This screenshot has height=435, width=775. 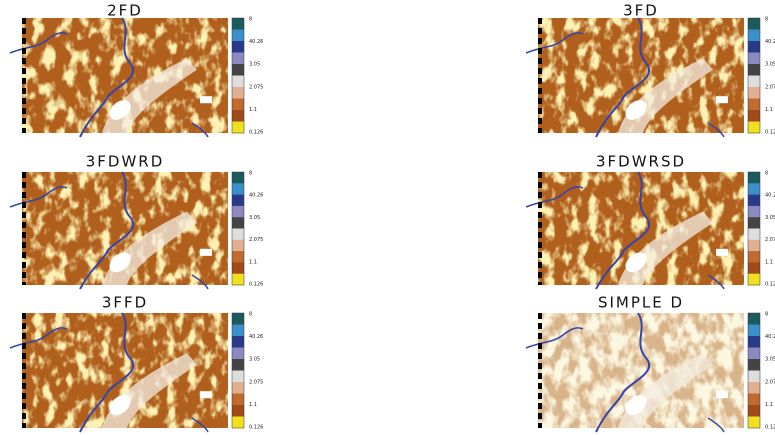 I want to click on panel-title: 3FD, so click(x=641, y=11).